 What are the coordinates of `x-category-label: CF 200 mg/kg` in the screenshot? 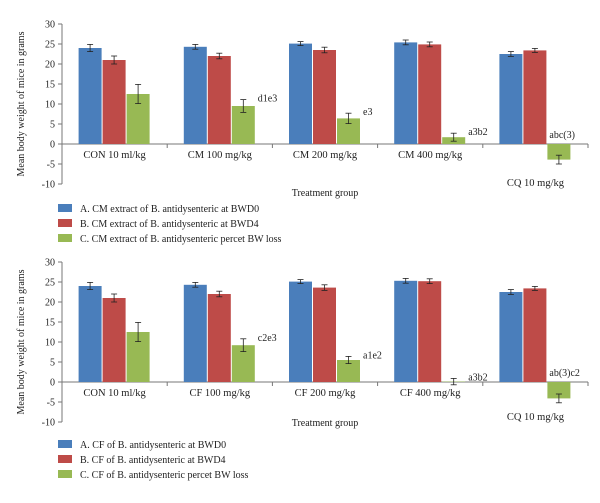 It's located at (325, 393).